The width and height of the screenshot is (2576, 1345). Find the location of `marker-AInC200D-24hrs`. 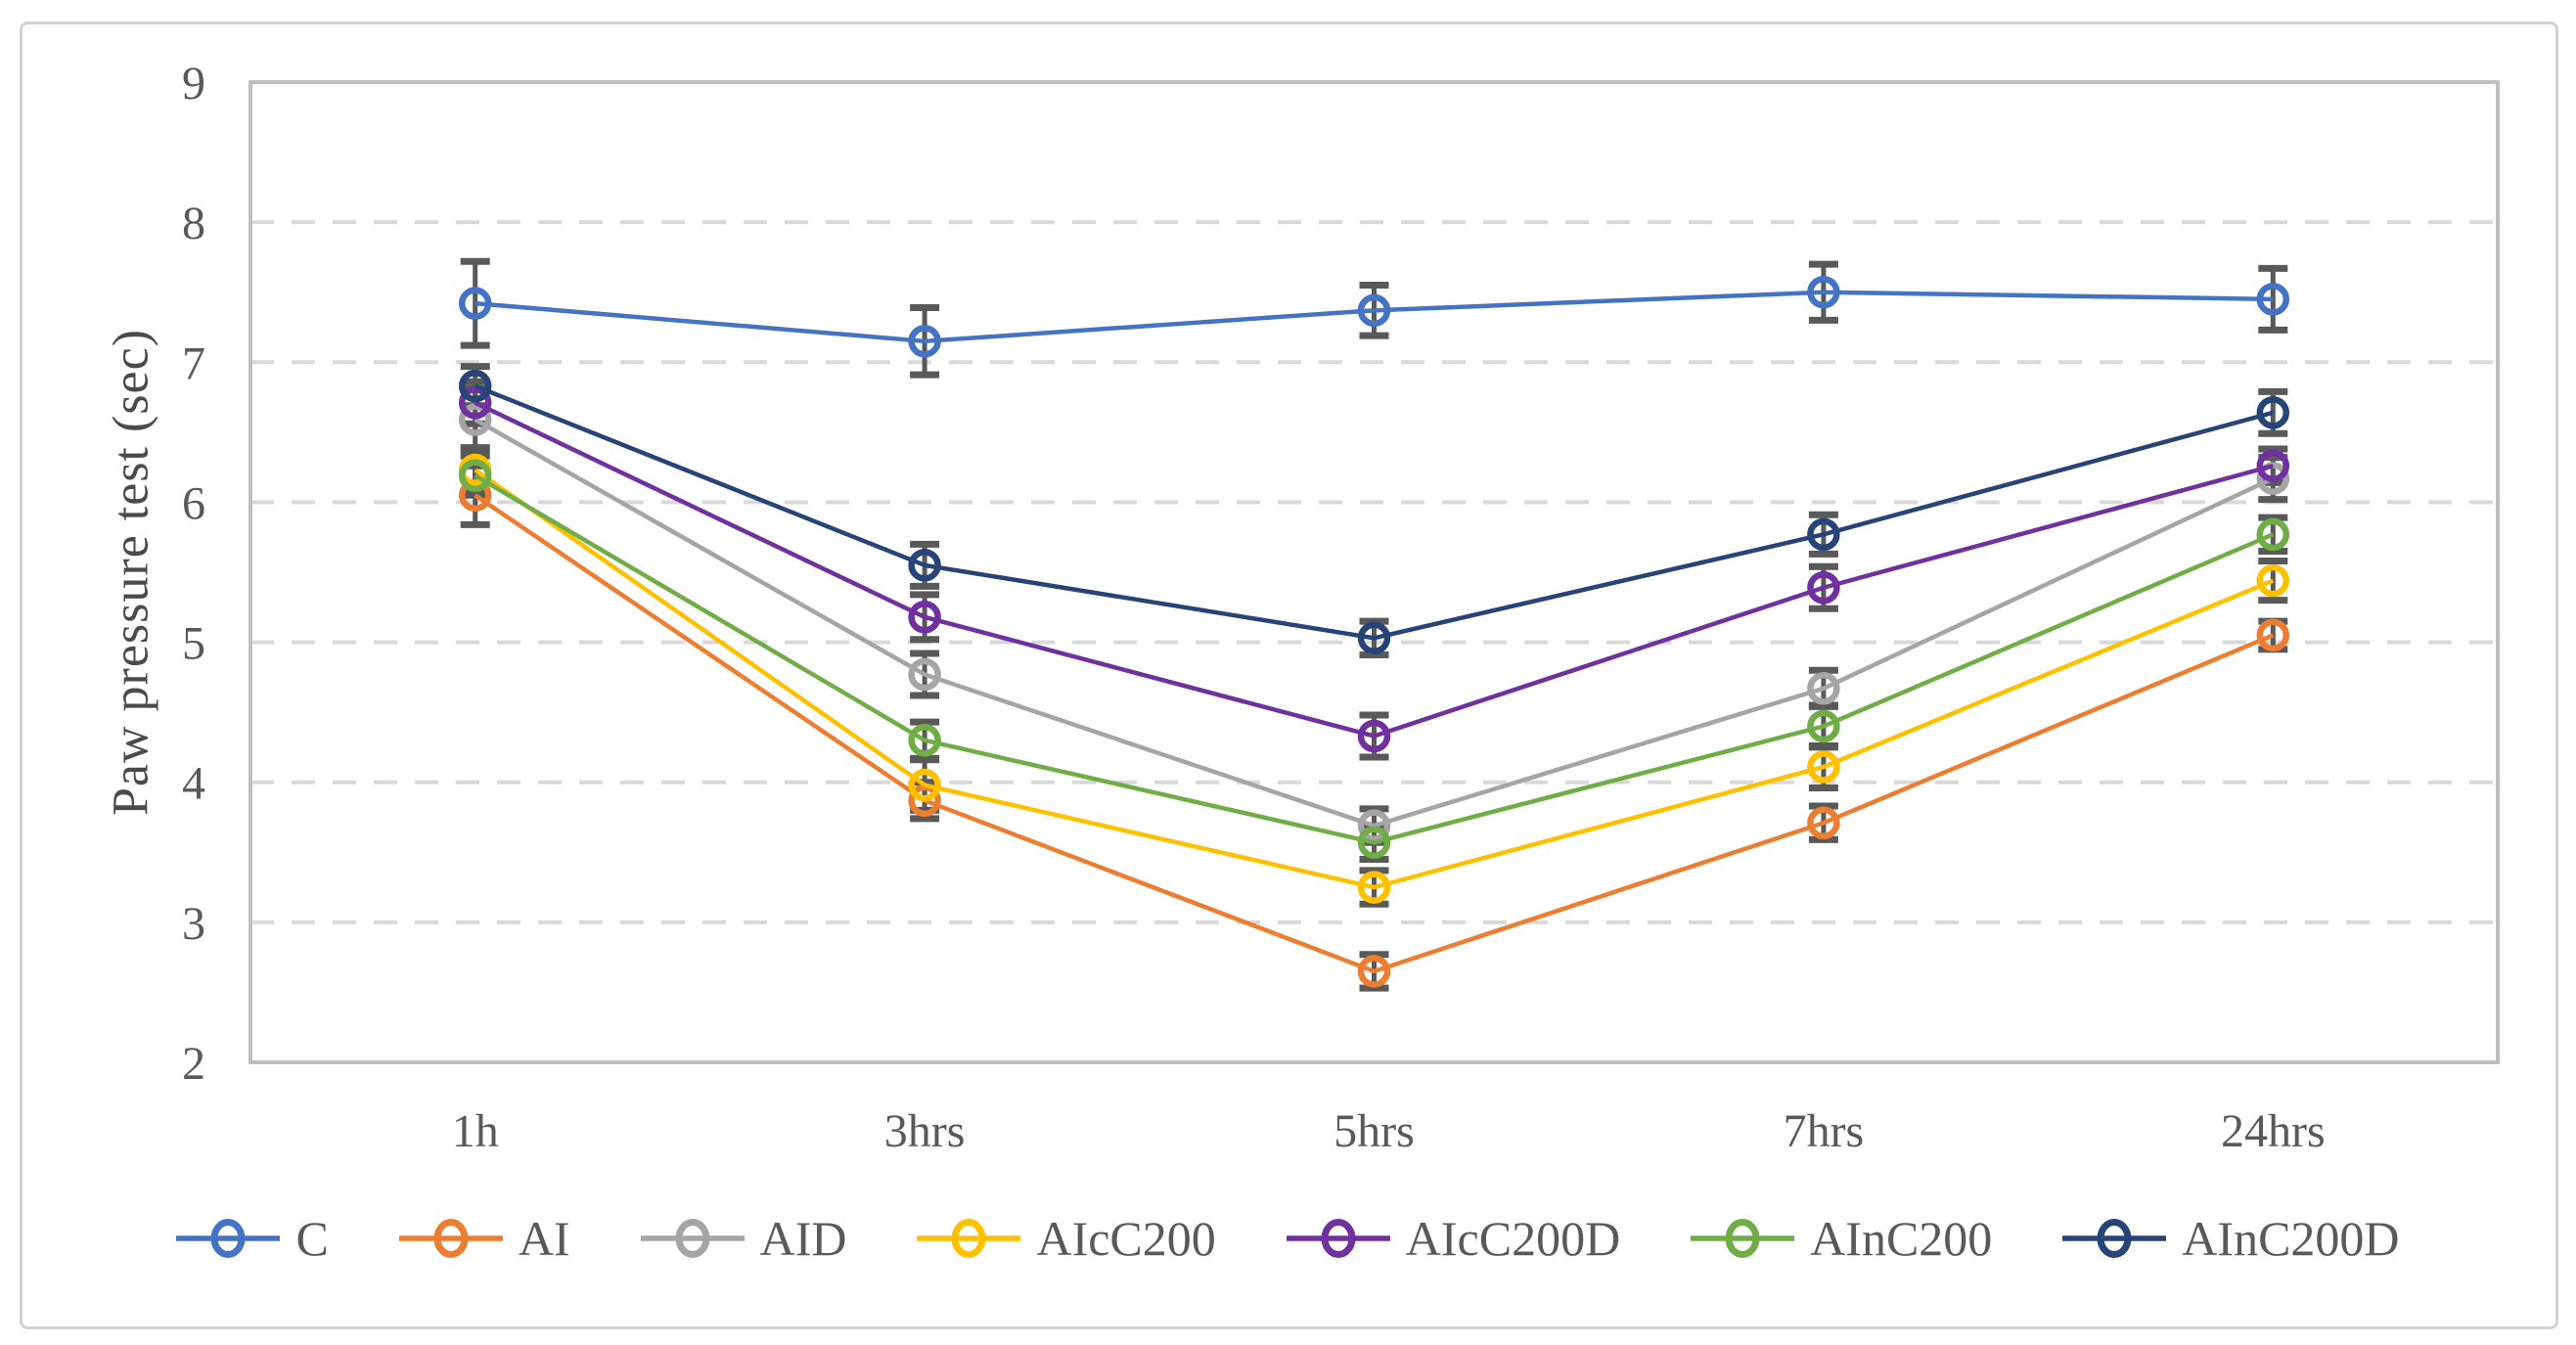

marker-AInC200D-24hrs is located at coordinates (2273, 412).